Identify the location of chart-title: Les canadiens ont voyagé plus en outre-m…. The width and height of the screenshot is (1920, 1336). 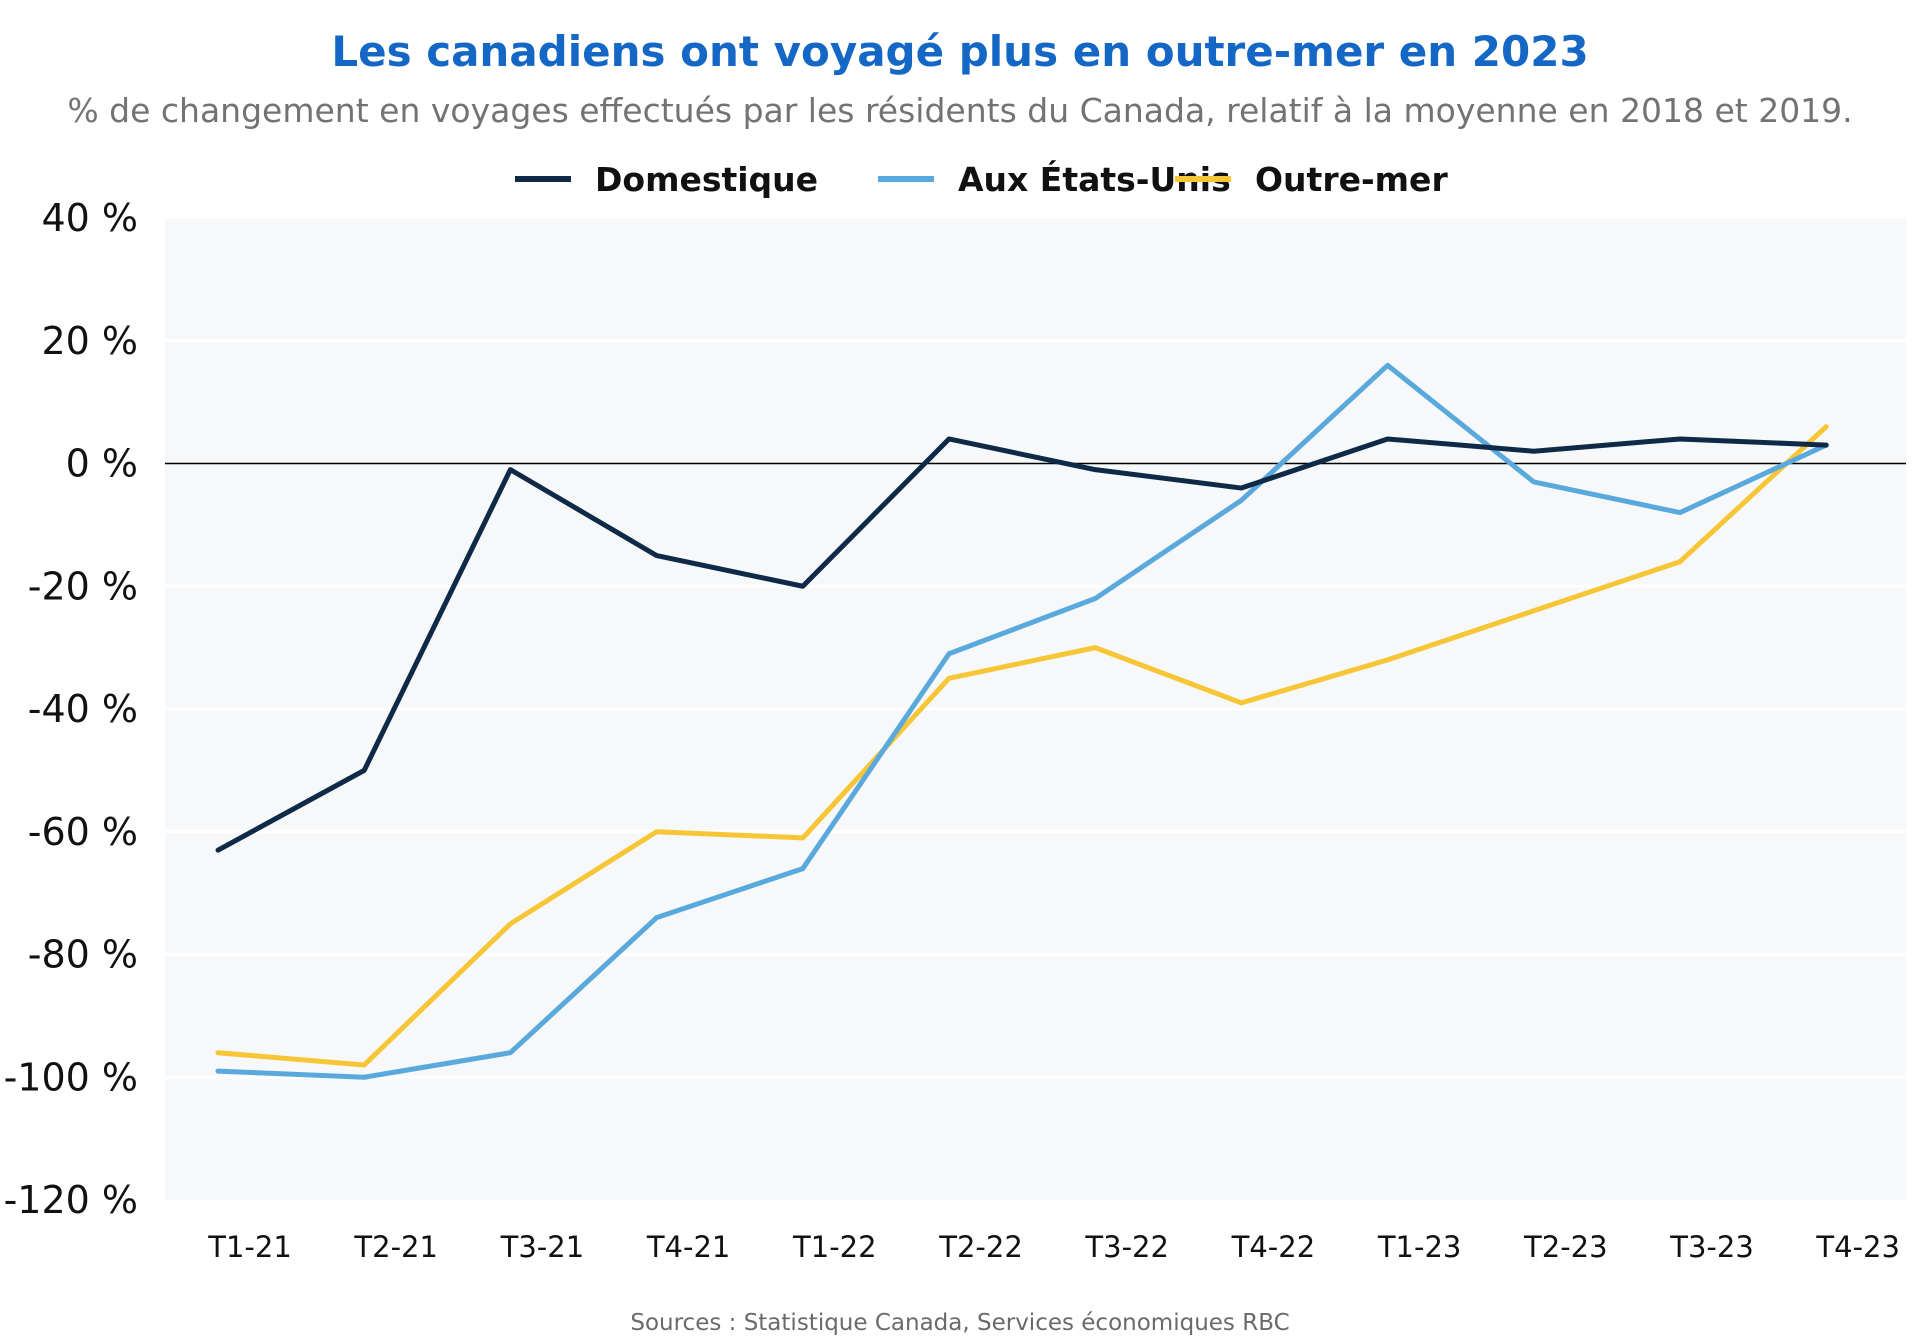
(959, 51).